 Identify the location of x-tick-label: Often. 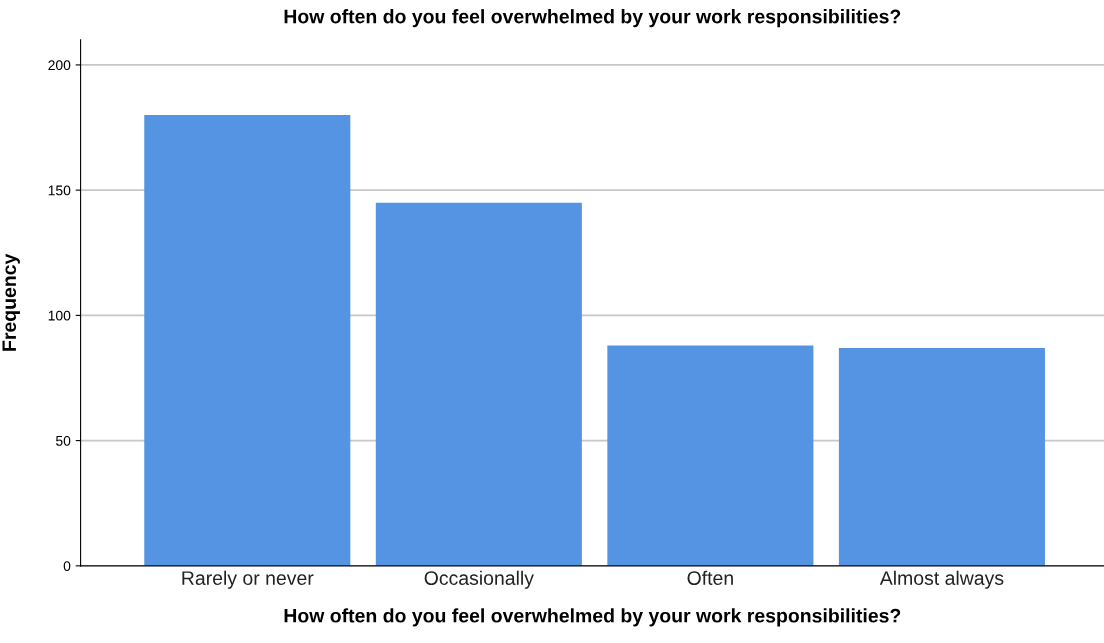
(710, 577).